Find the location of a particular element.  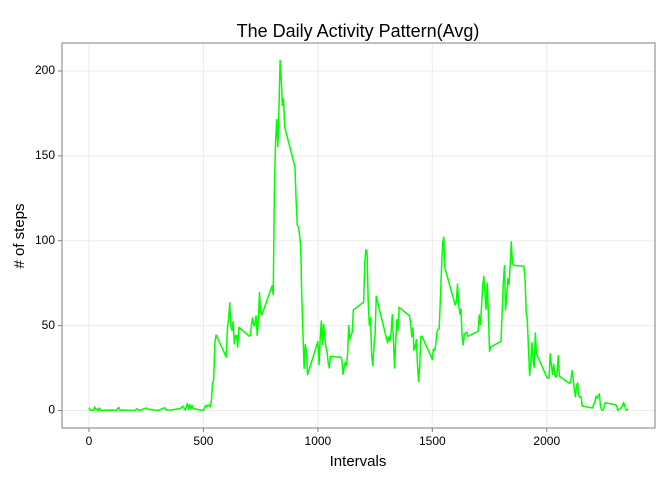

x-tick-label: 0 is located at coordinates (89, 441).